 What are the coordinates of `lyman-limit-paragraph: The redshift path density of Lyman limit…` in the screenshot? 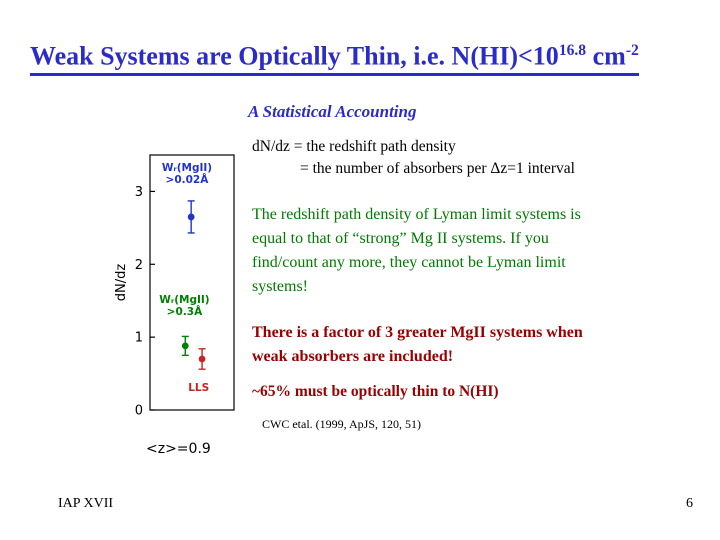 It's located at (472, 251).